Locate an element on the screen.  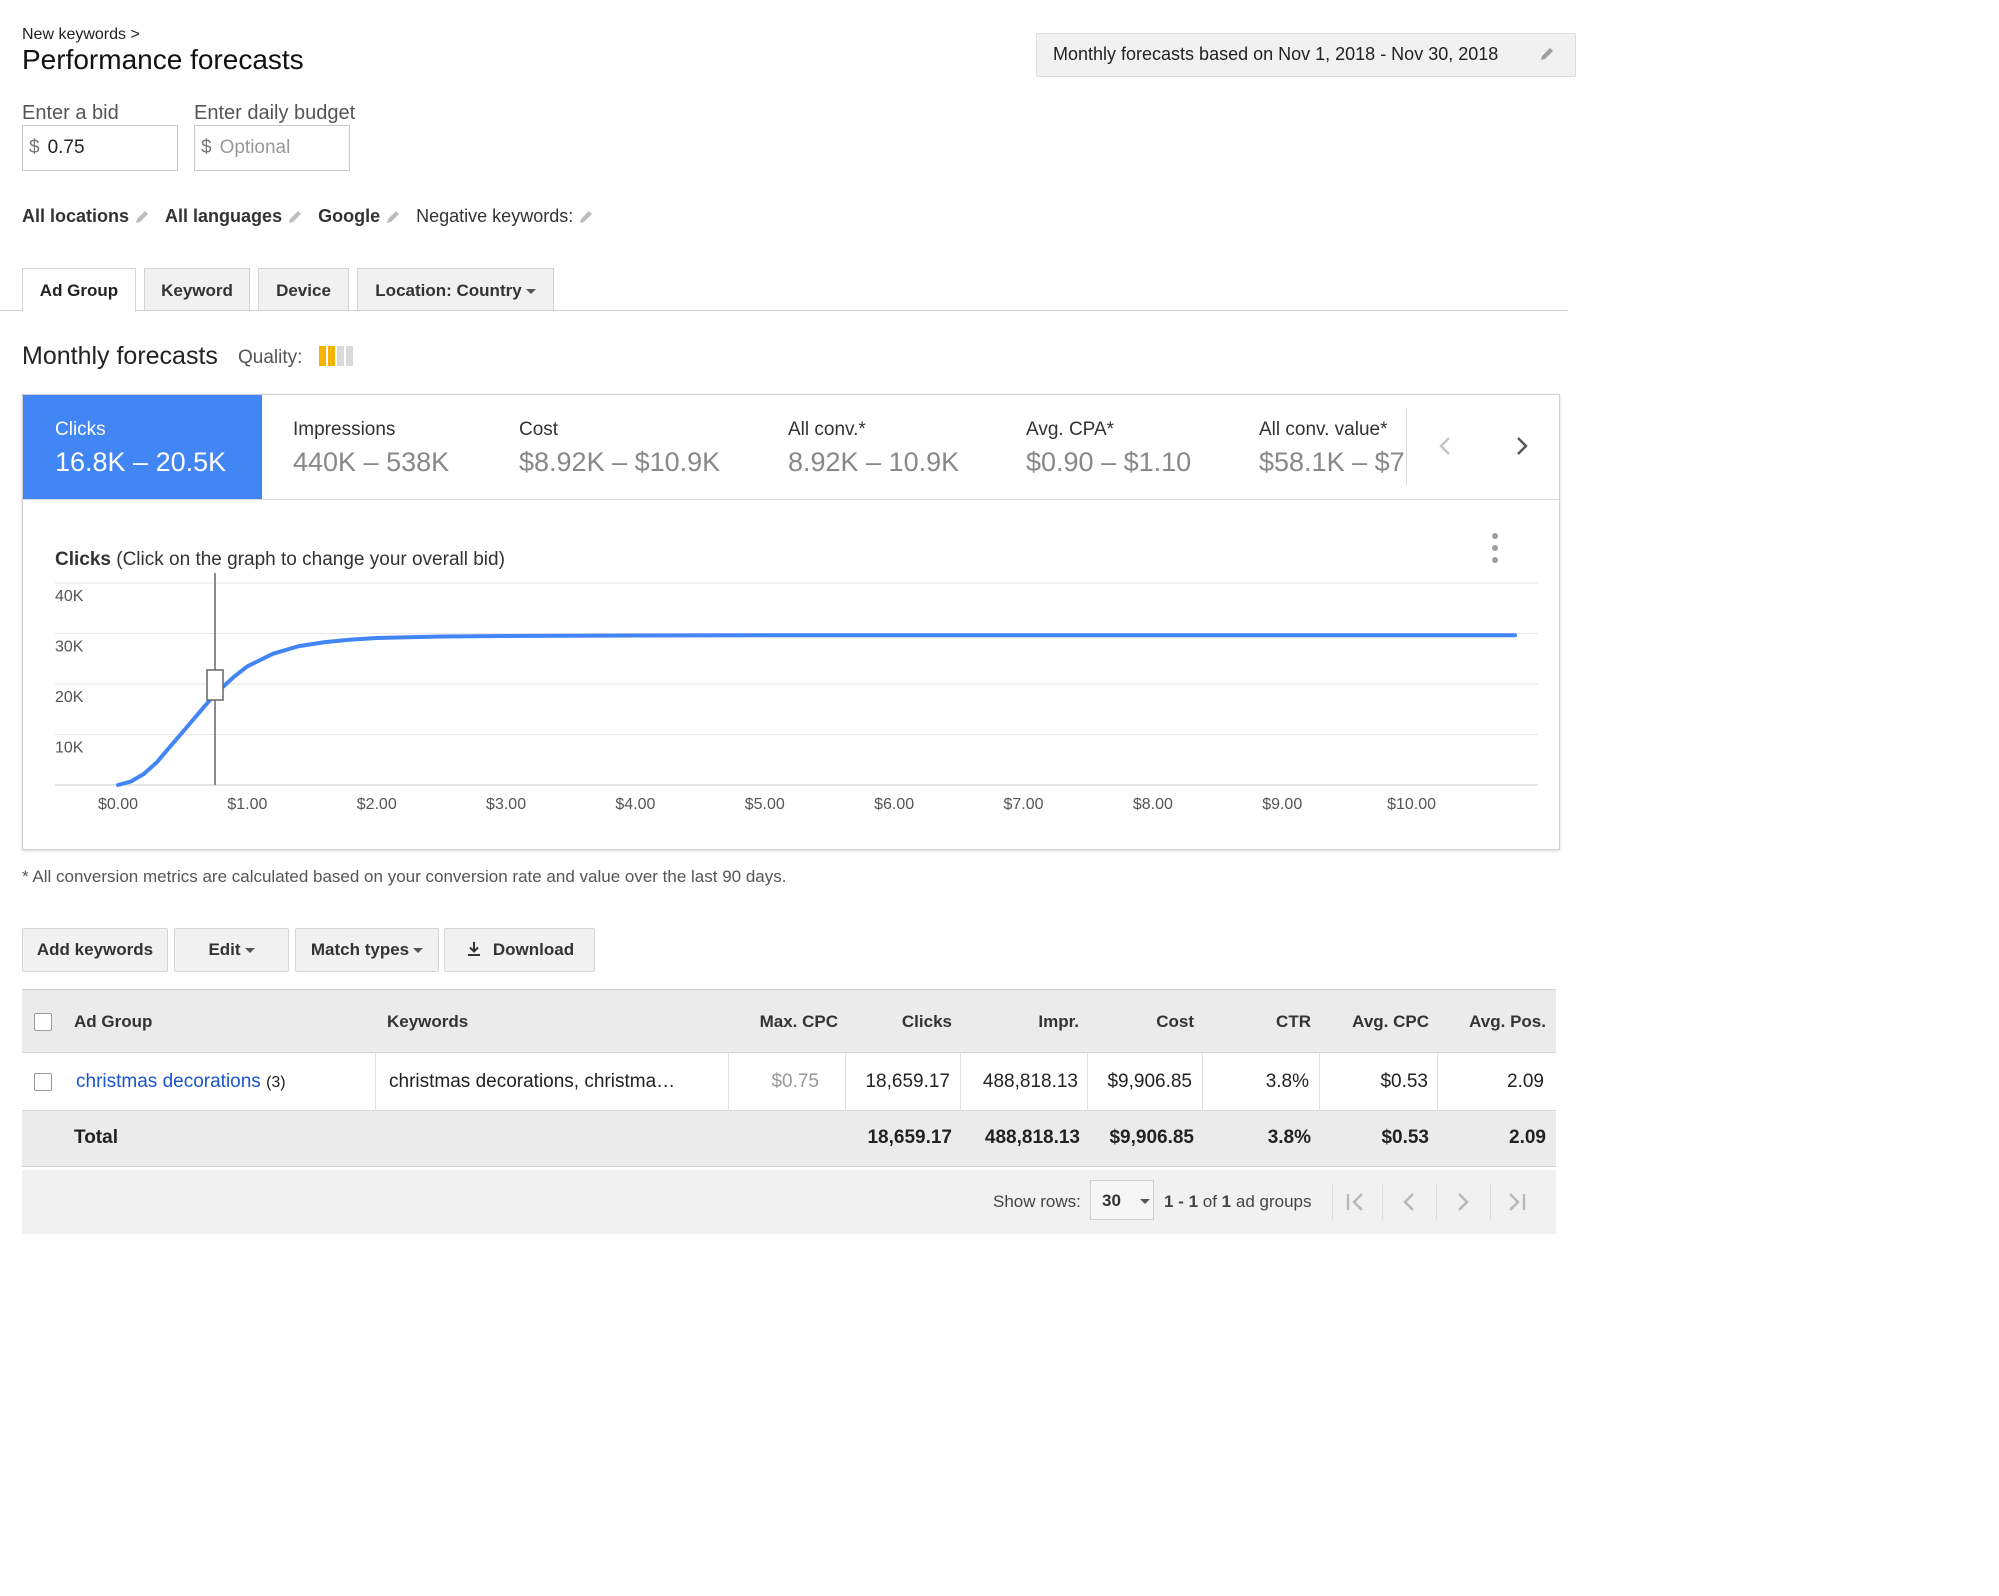
bid-marker-handle is located at coordinates (215, 685).